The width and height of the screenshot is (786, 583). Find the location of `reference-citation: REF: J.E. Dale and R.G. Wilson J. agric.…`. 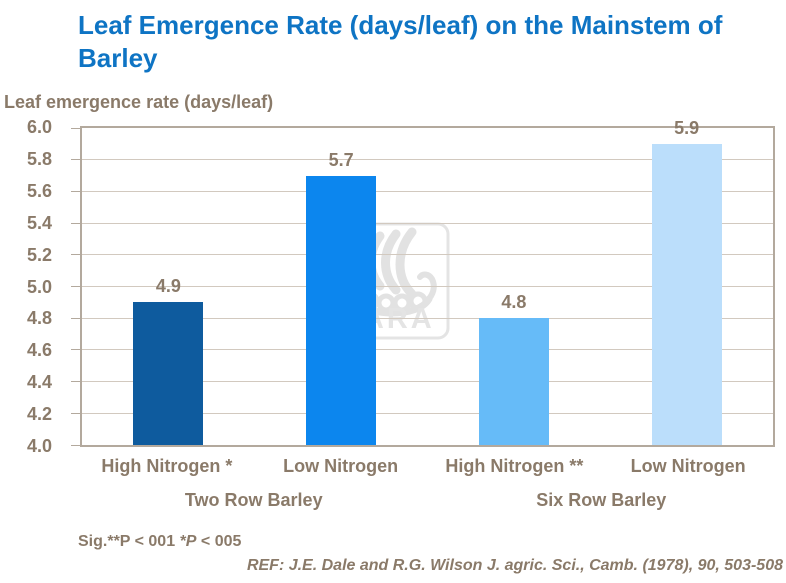

reference-citation: REF: J.E. Dale and R.G. Wilson J. agric.… is located at coordinates (514, 565).